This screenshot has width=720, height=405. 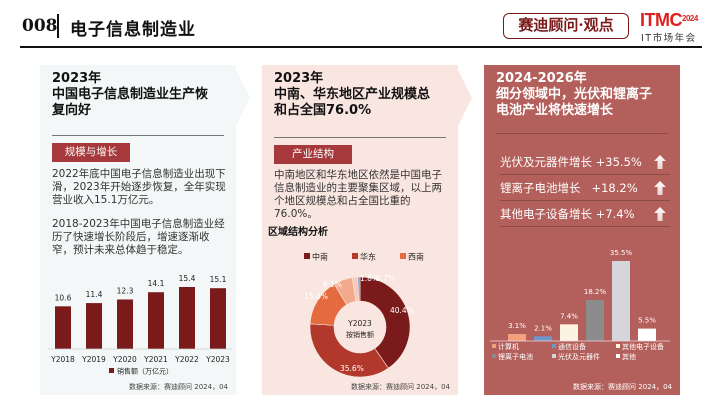 What do you see at coordinates (313, 154) in the screenshot?
I see `section-tag: 产业结构` at bounding box center [313, 154].